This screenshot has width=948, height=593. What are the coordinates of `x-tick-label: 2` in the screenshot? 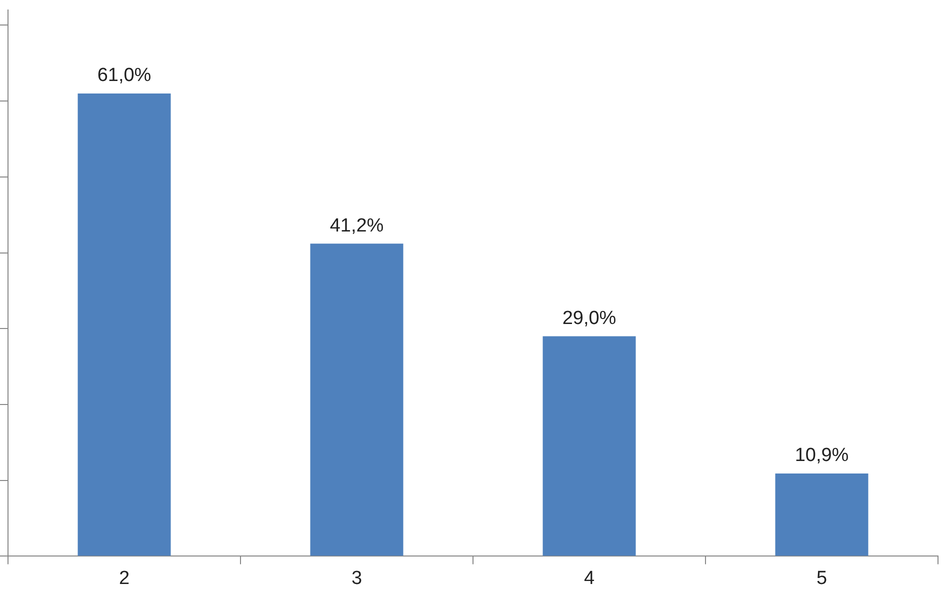 It's located at (124, 578).